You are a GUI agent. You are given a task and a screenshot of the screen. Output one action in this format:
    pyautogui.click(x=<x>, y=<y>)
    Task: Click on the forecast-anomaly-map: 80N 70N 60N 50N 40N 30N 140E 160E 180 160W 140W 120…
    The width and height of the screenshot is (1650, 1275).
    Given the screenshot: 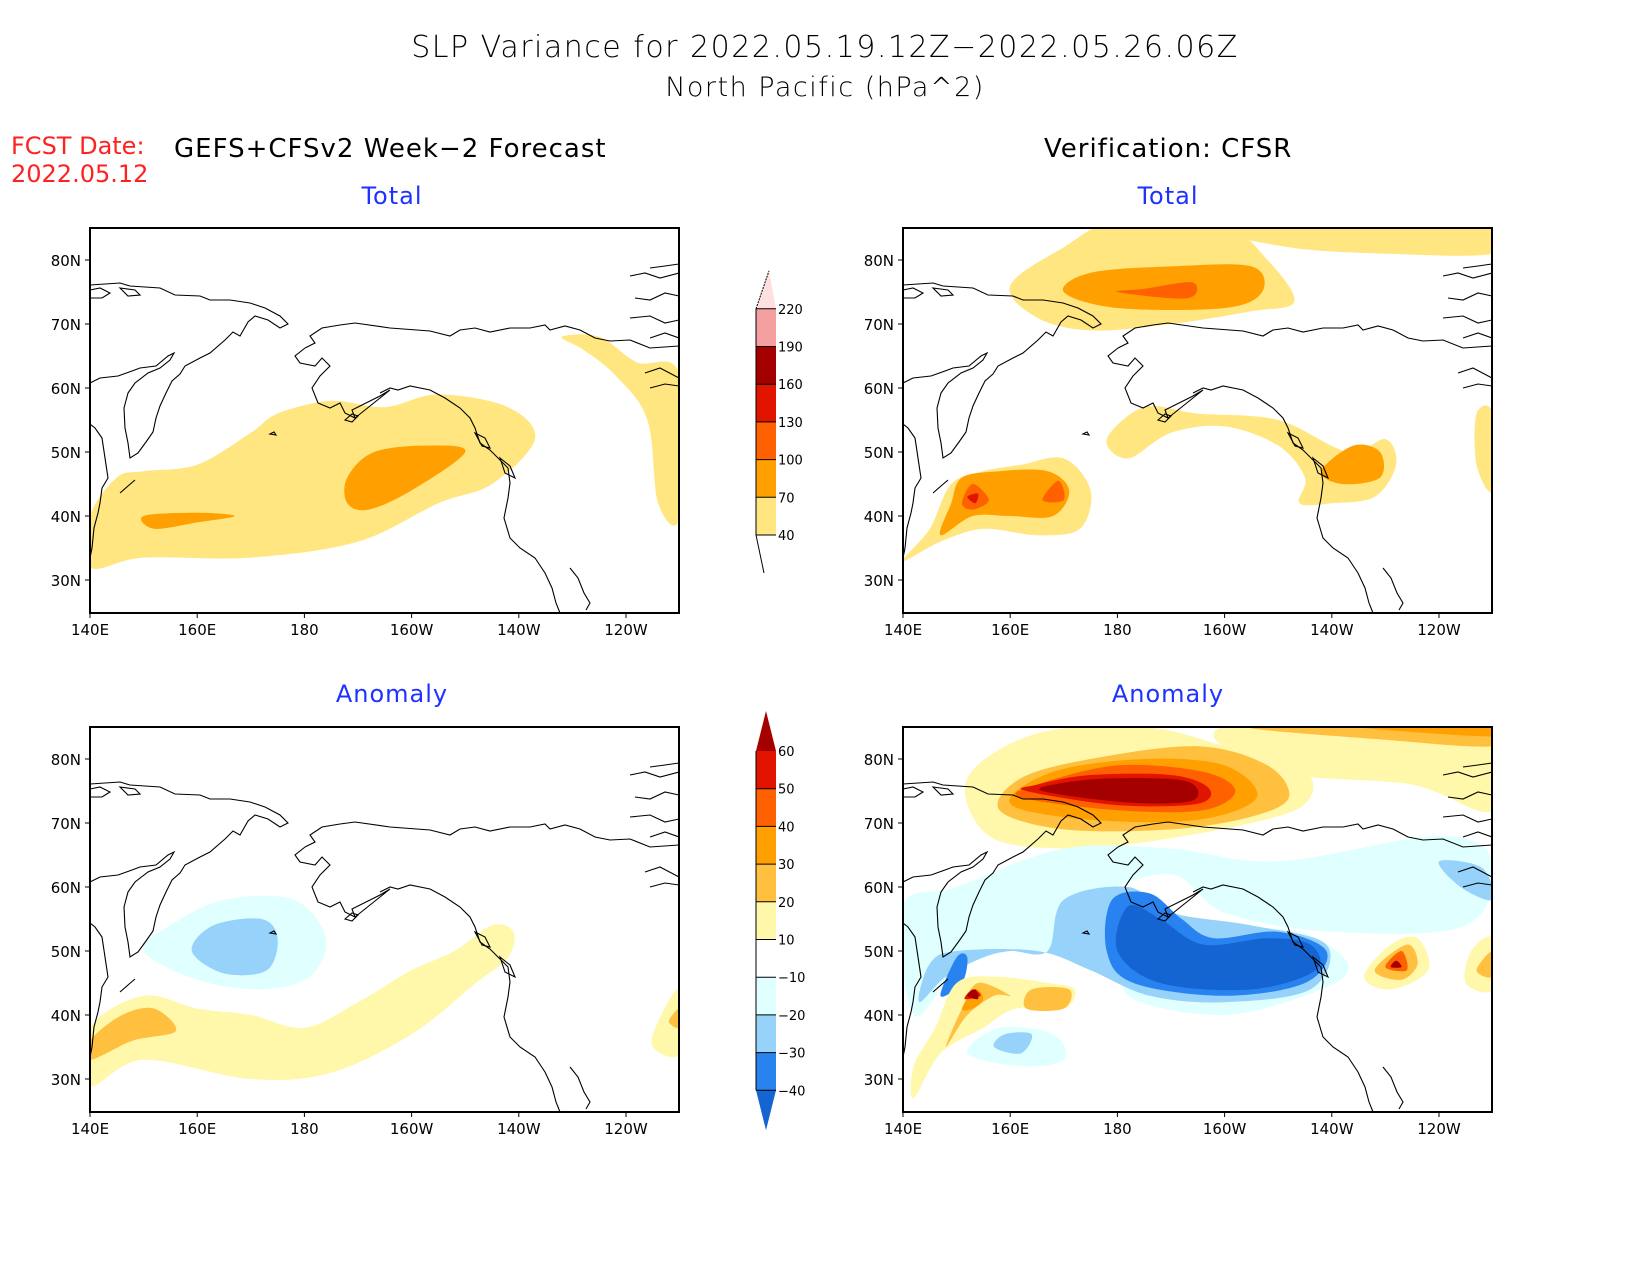 What is the action you would take?
    pyautogui.click(x=365, y=932)
    